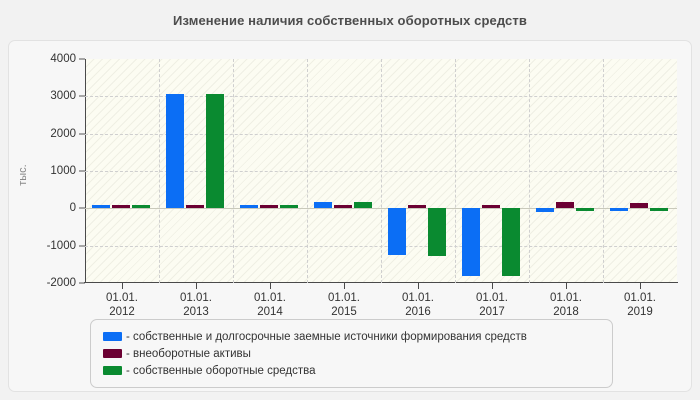 The image size is (700, 400). I want to click on x-tick-label: 01.01. 2013, so click(196, 305).